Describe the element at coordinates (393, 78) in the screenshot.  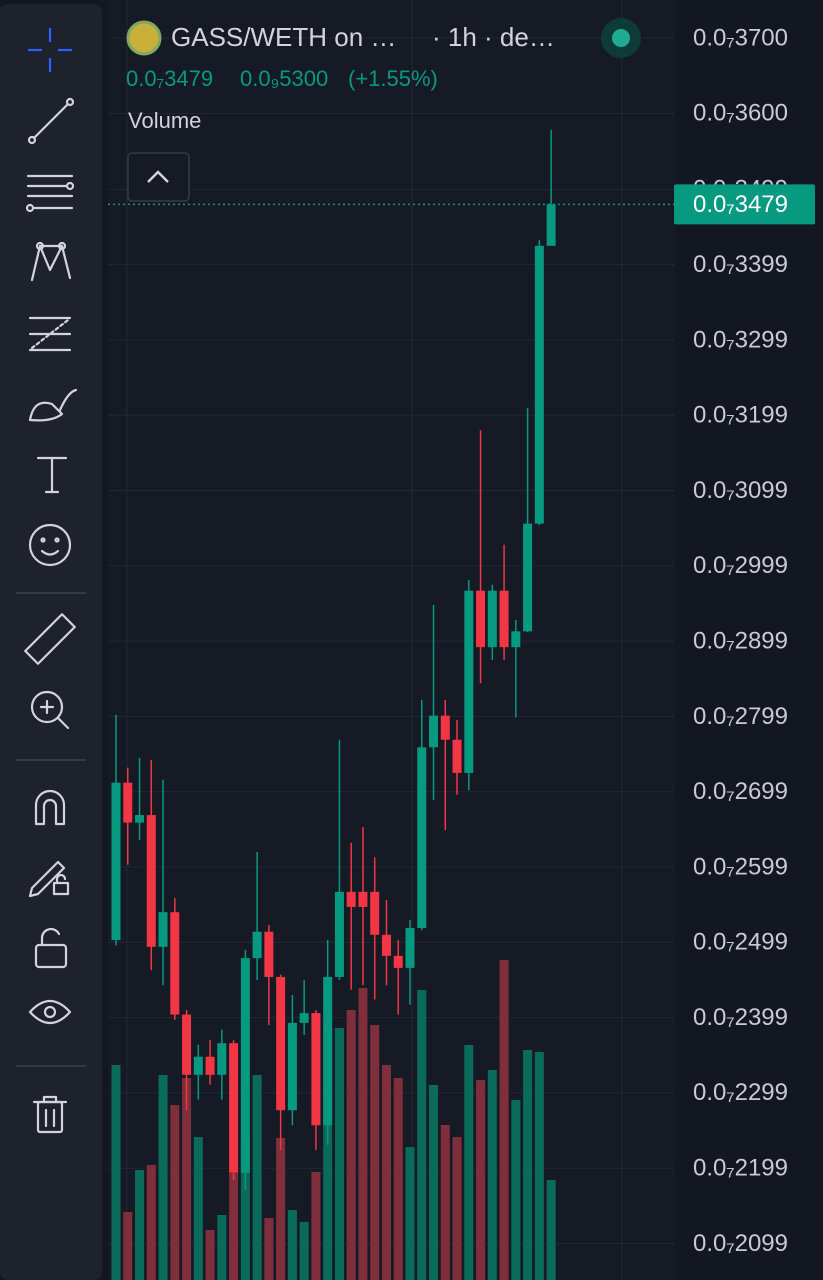
I see `header-change-pct: (+1.55%)` at that location.